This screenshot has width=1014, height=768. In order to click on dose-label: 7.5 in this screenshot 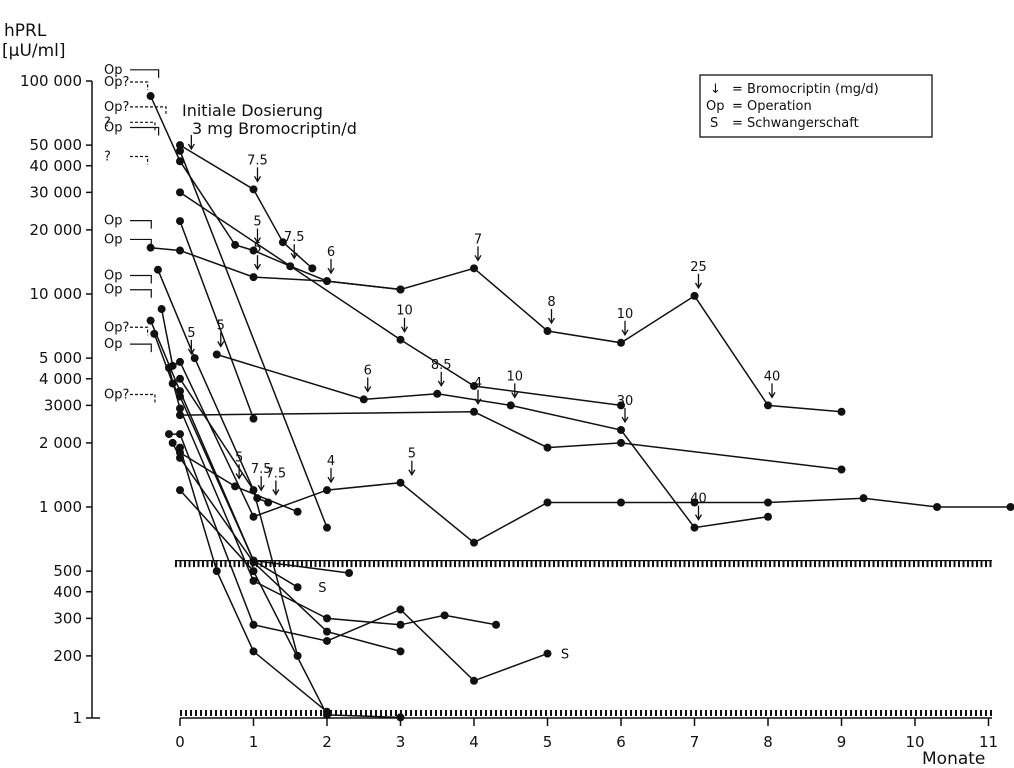, I will do `click(276, 473)`.